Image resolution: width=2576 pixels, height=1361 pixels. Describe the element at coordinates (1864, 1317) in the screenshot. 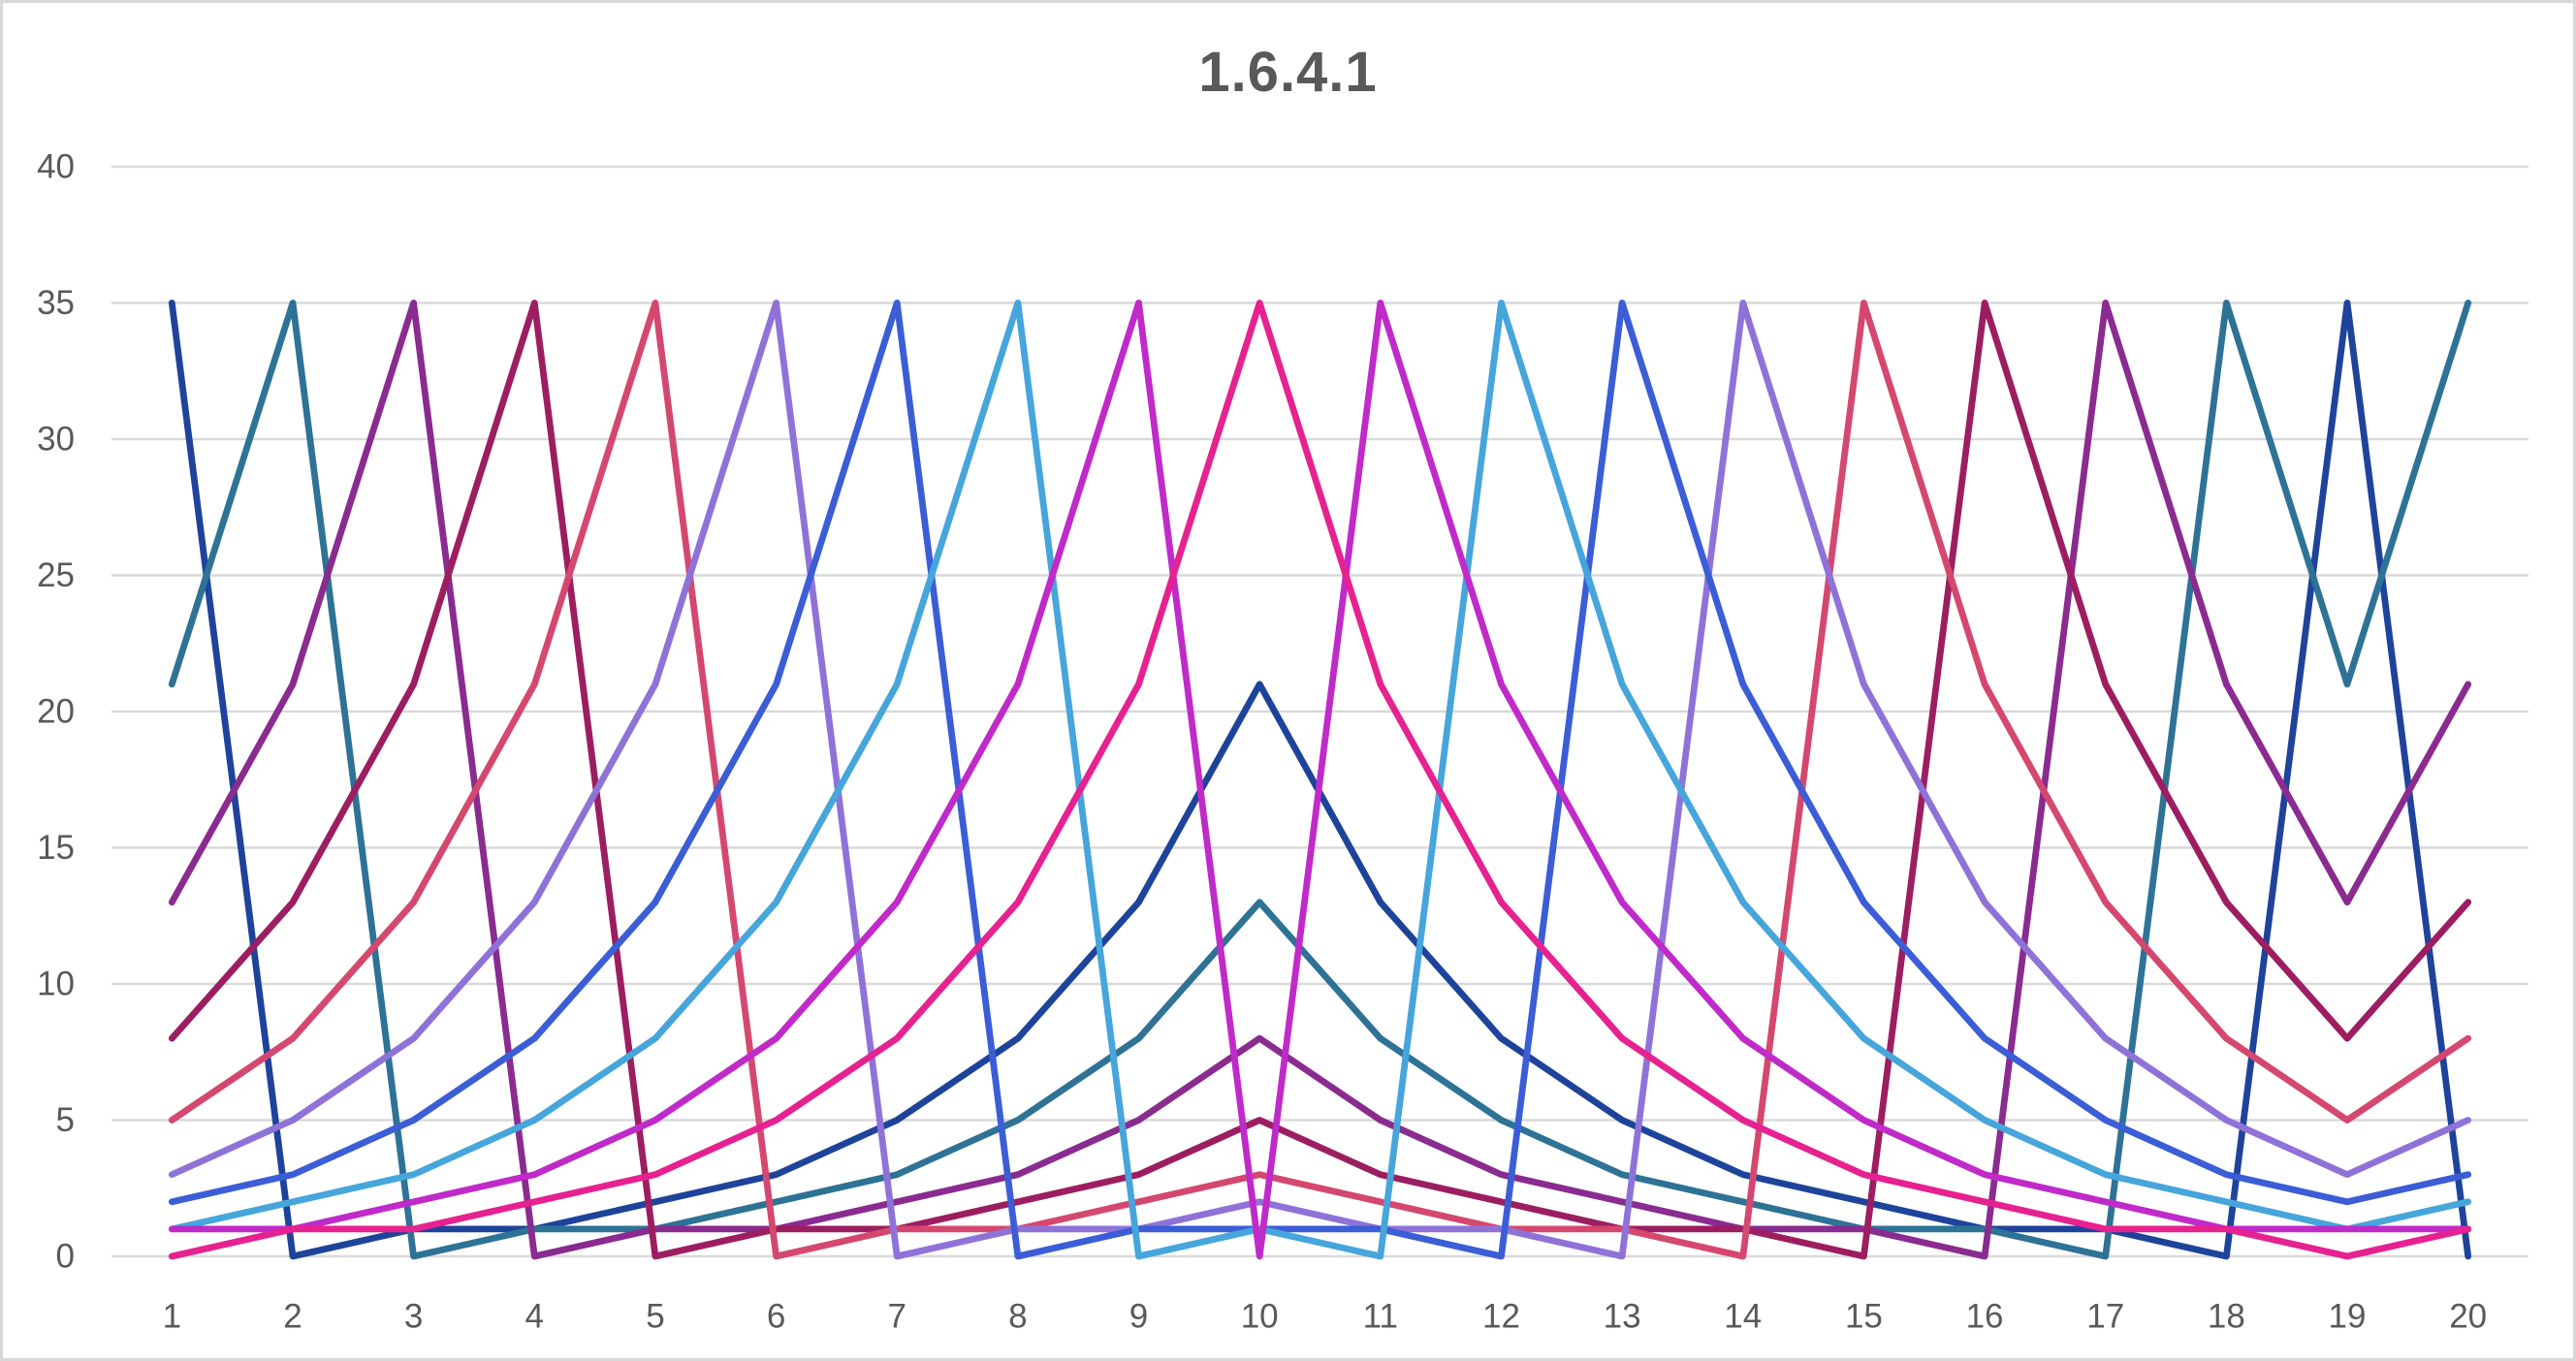

I see `x-axis-tick-label: 15` at that location.